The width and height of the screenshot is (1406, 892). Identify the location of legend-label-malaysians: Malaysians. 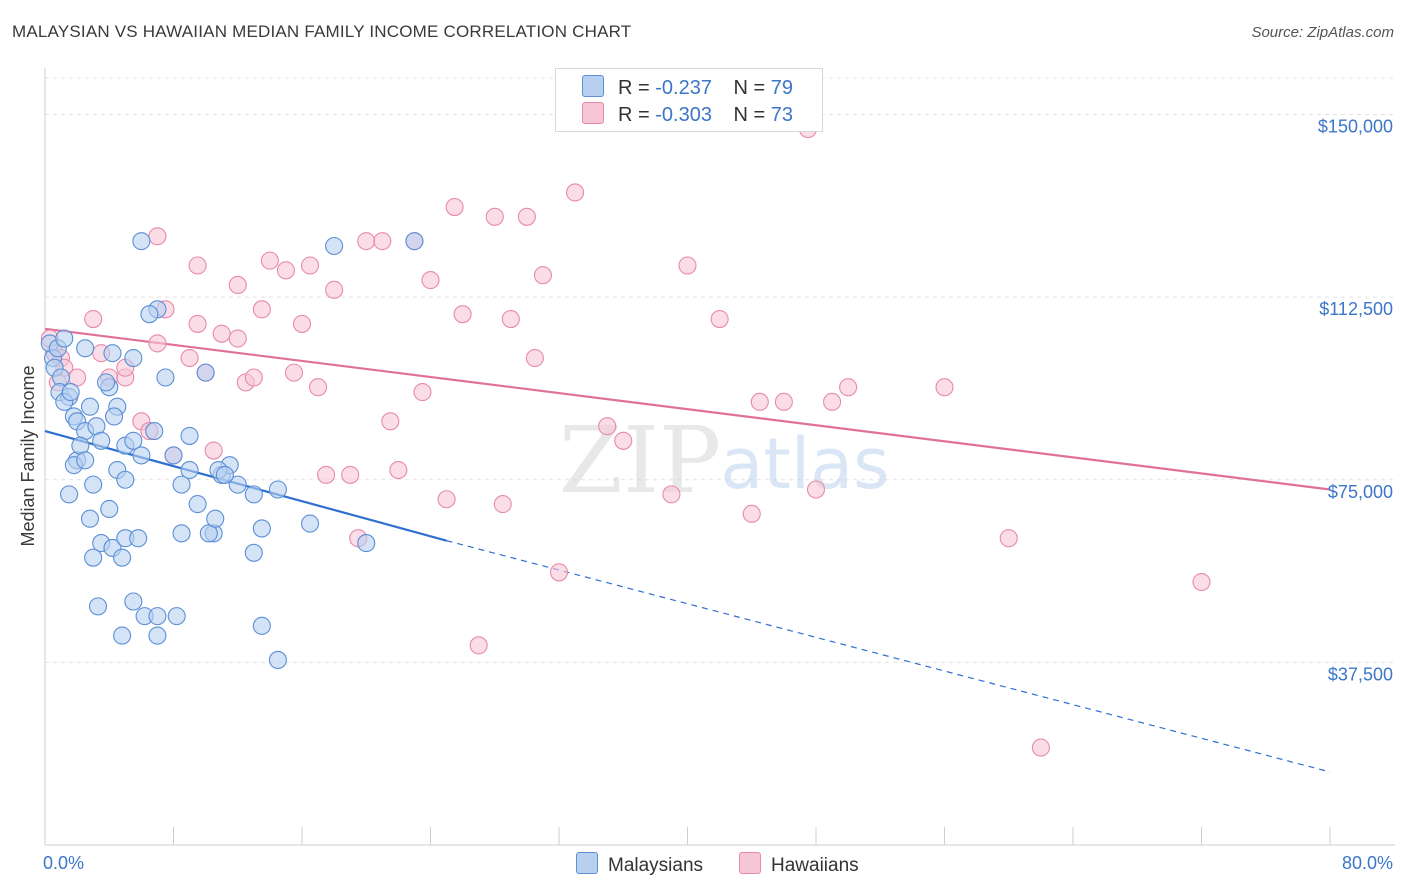
(656, 865).